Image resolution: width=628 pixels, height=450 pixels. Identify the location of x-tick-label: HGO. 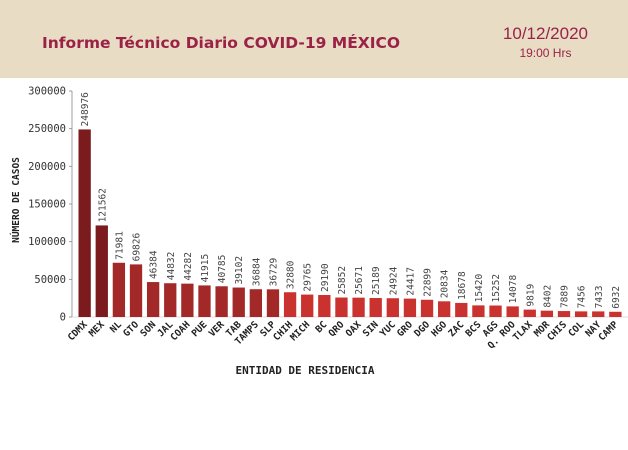
(439, 329).